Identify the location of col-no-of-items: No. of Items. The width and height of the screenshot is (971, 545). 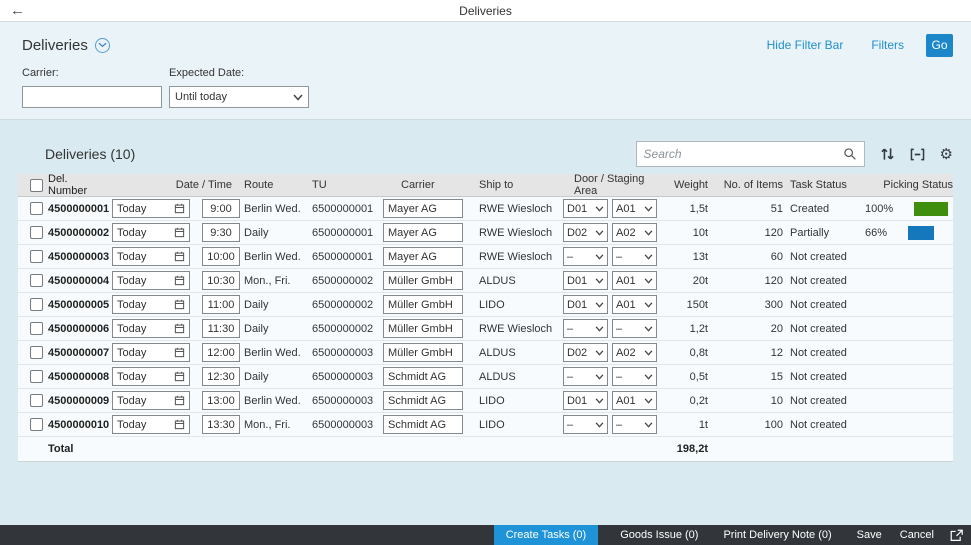
(753, 185).